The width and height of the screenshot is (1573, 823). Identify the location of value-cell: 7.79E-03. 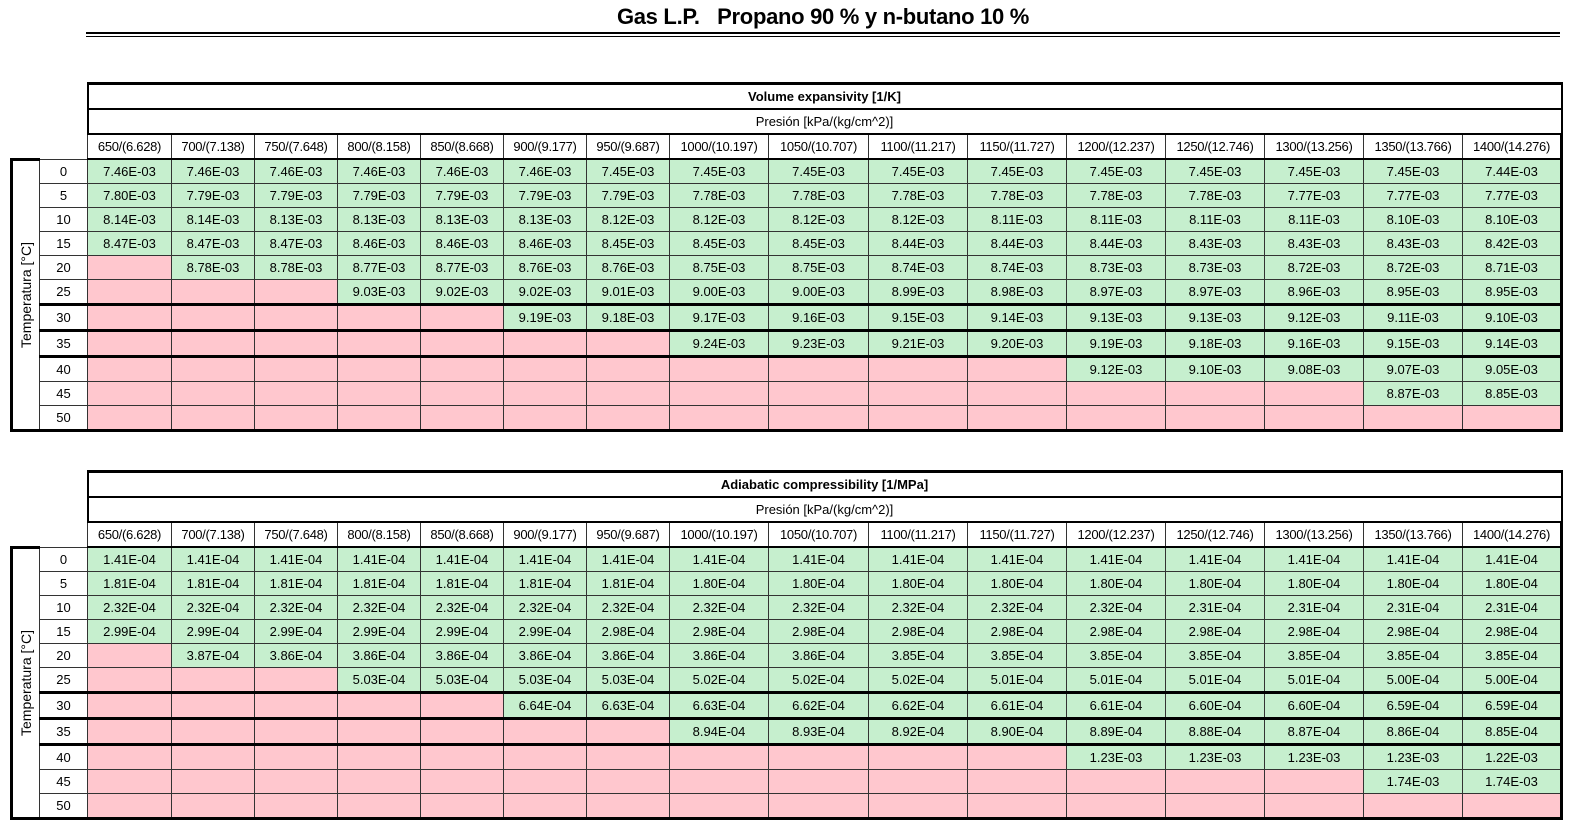
(628, 195).